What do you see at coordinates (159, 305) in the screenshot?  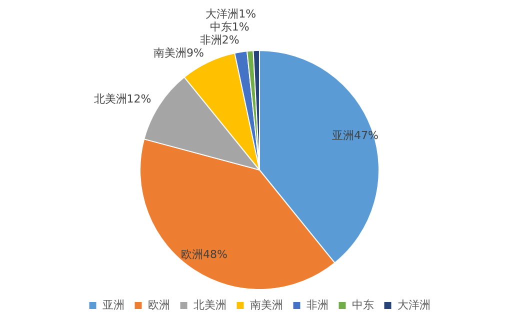 I see `legend-label: 欧洲` at bounding box center [159, 305].